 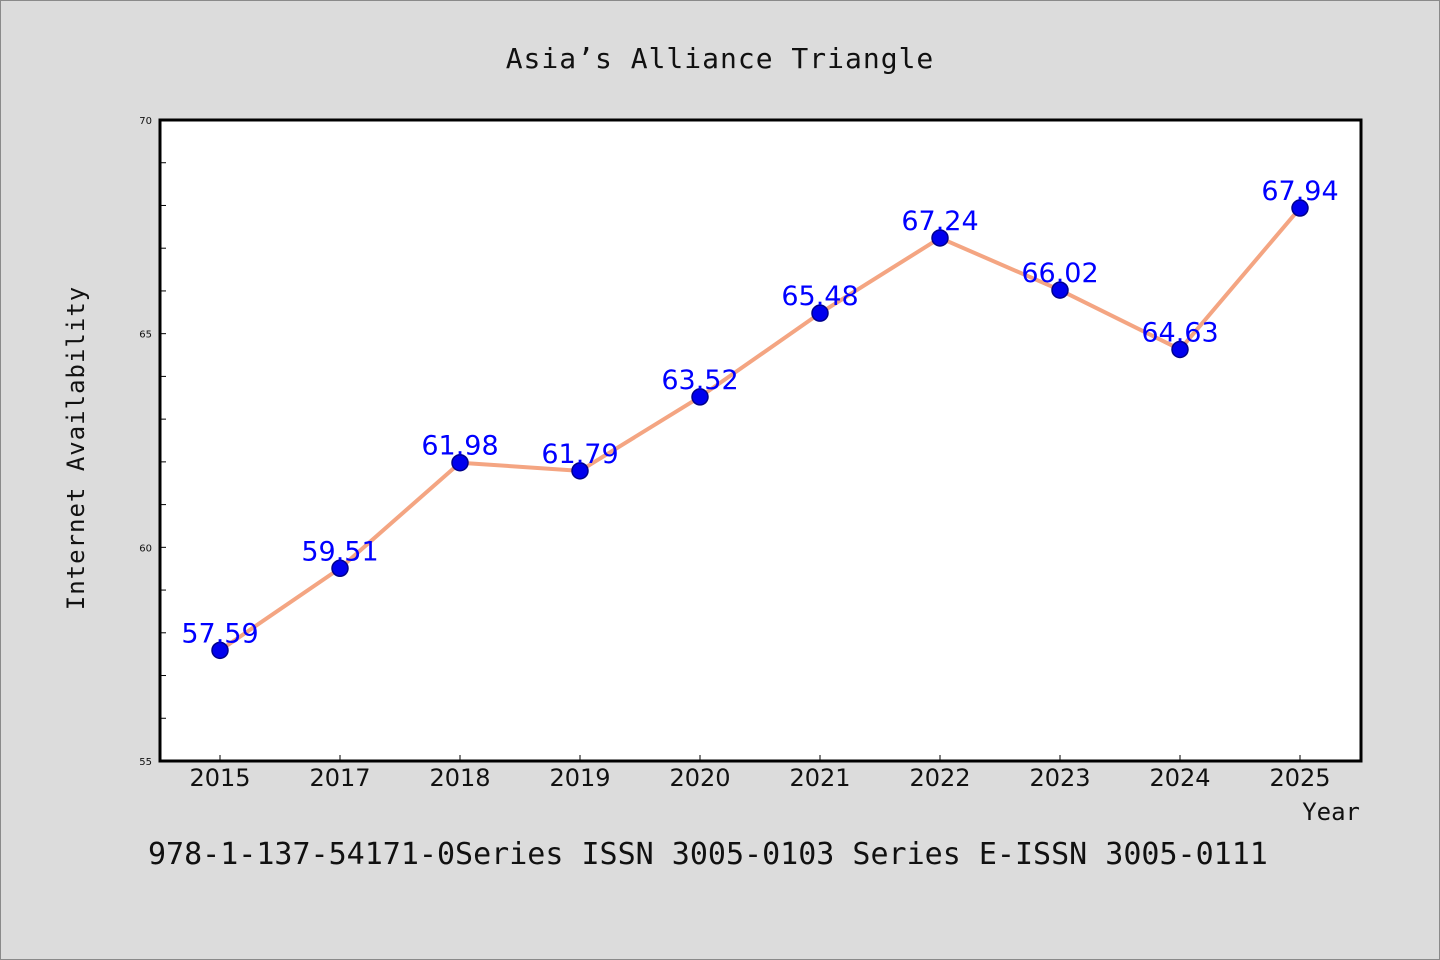 What do you see at coordinates (1059, 273) in the screenshot?
I see `data-label: 66.02` at bounding box center [1059, 273].